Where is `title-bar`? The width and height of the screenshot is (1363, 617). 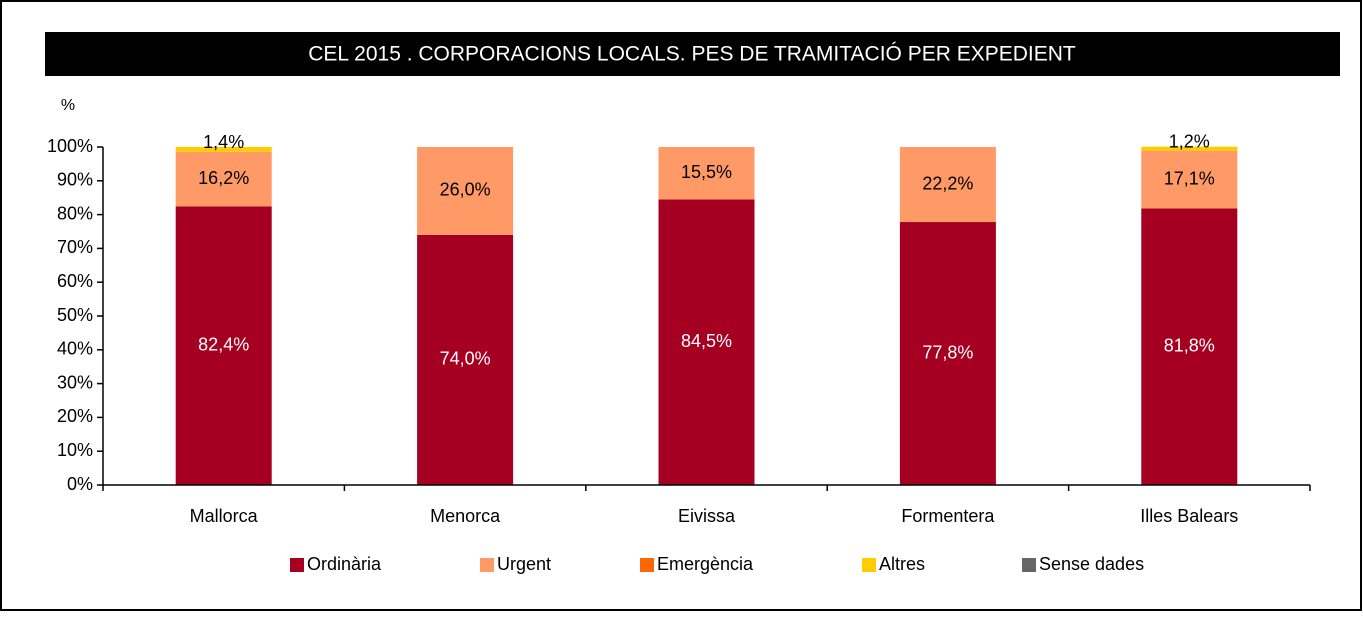 title-bar is located at coordinates (692, 54).